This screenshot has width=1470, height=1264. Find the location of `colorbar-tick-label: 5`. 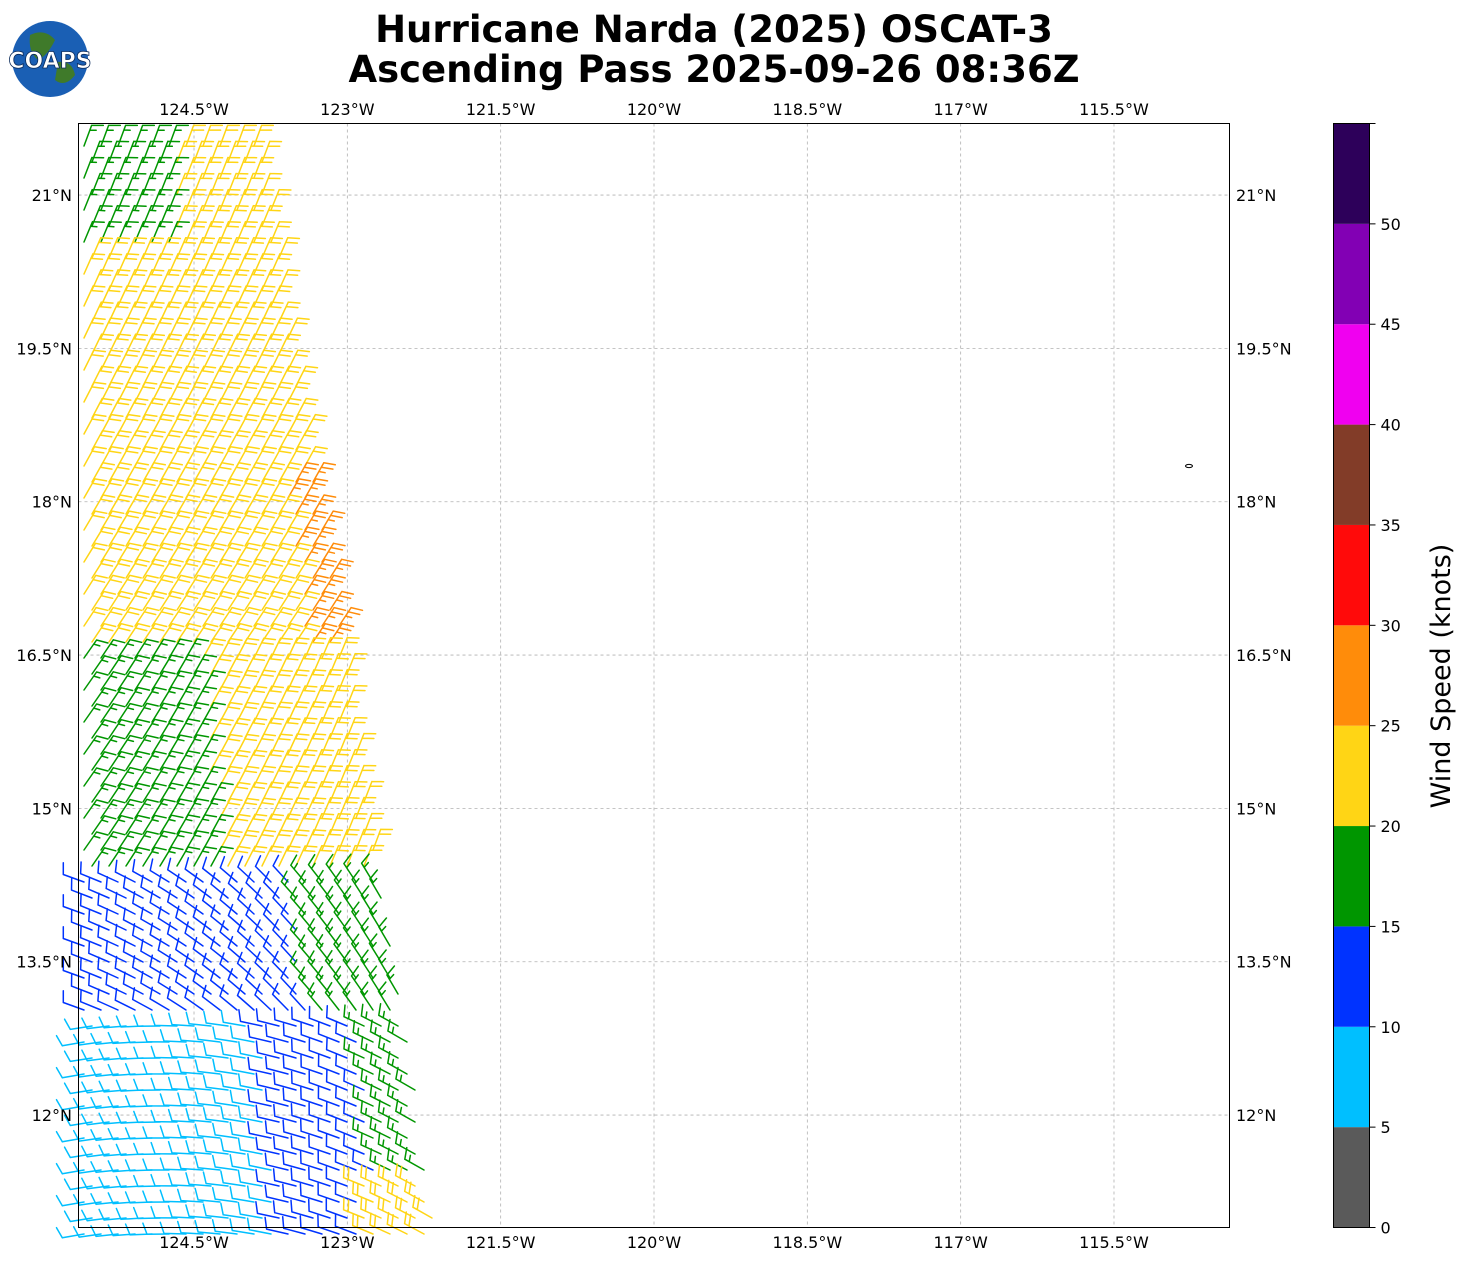

colorbar-tick-label: 5 is located at coordinates (1386, 1127).